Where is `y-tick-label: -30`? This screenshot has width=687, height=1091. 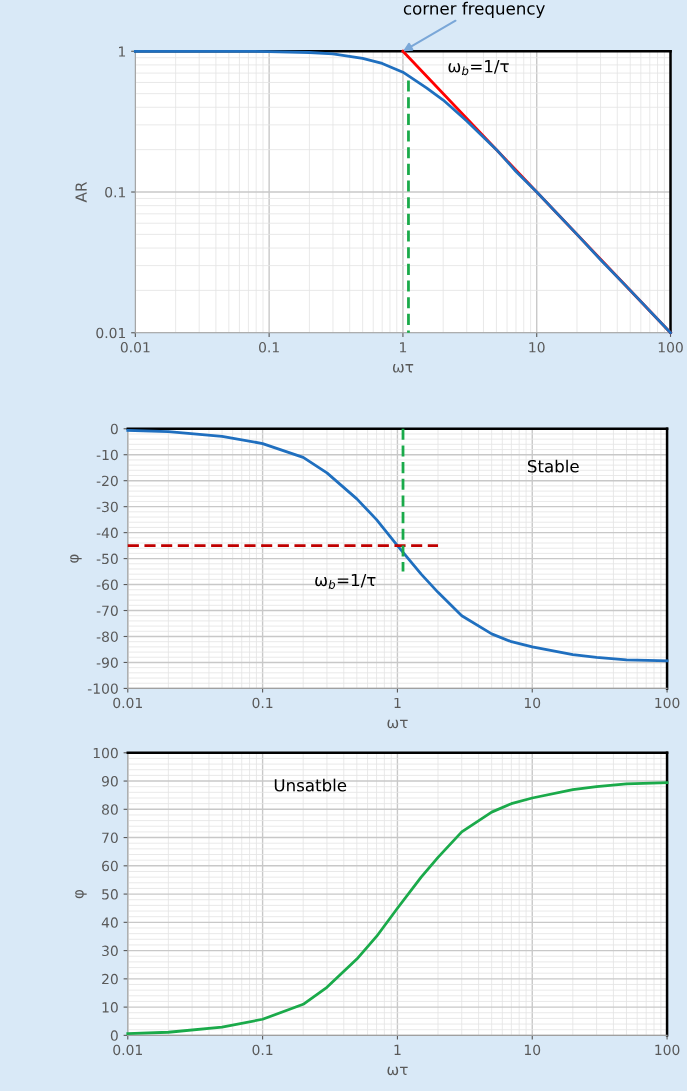 y-tick-label: -30 is located at coordinates (107, 507).